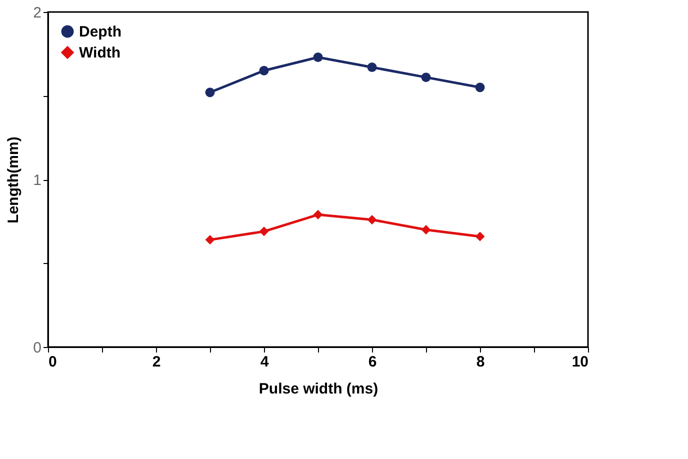  I want to click on x-tick-label: 10, so click(580, 362).